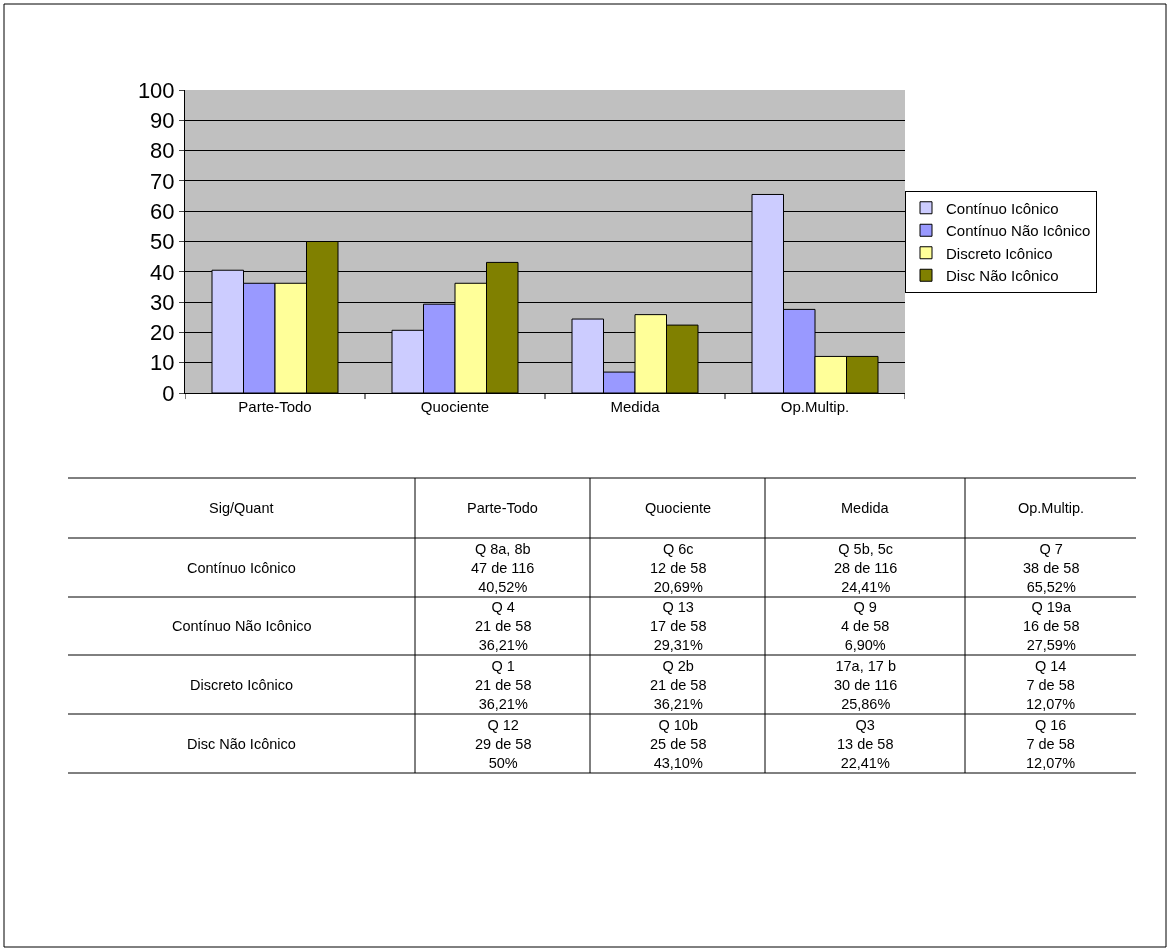 The width and height of the screenshot is (1170, 952). Describe the element at coordinates (866, 568) in the screenshot. I see `text: Q 5b, 5c 28 de 116 24,41%` at that location.